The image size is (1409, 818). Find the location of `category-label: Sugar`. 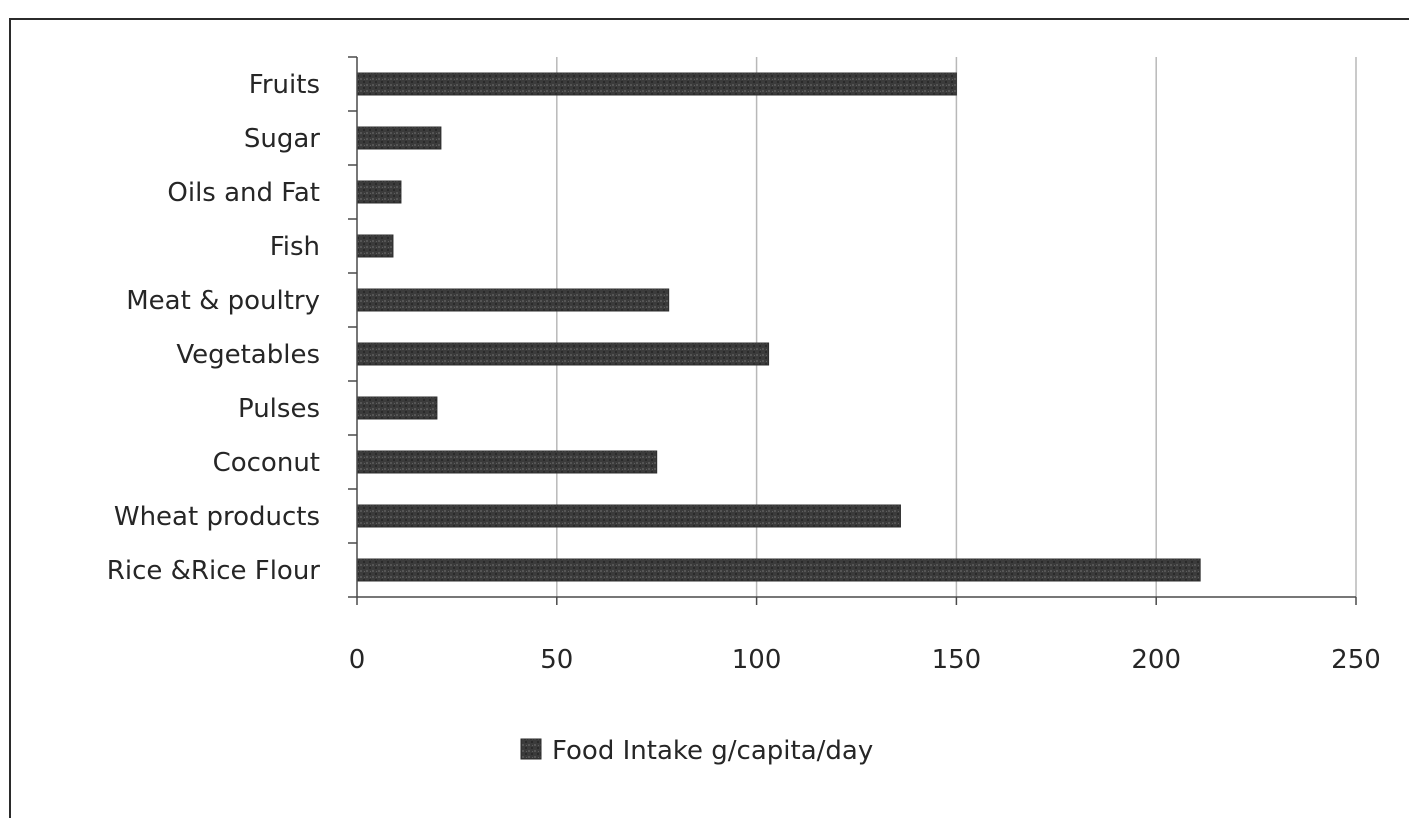

category-label: Sugar is located at coordinates (282, 139).